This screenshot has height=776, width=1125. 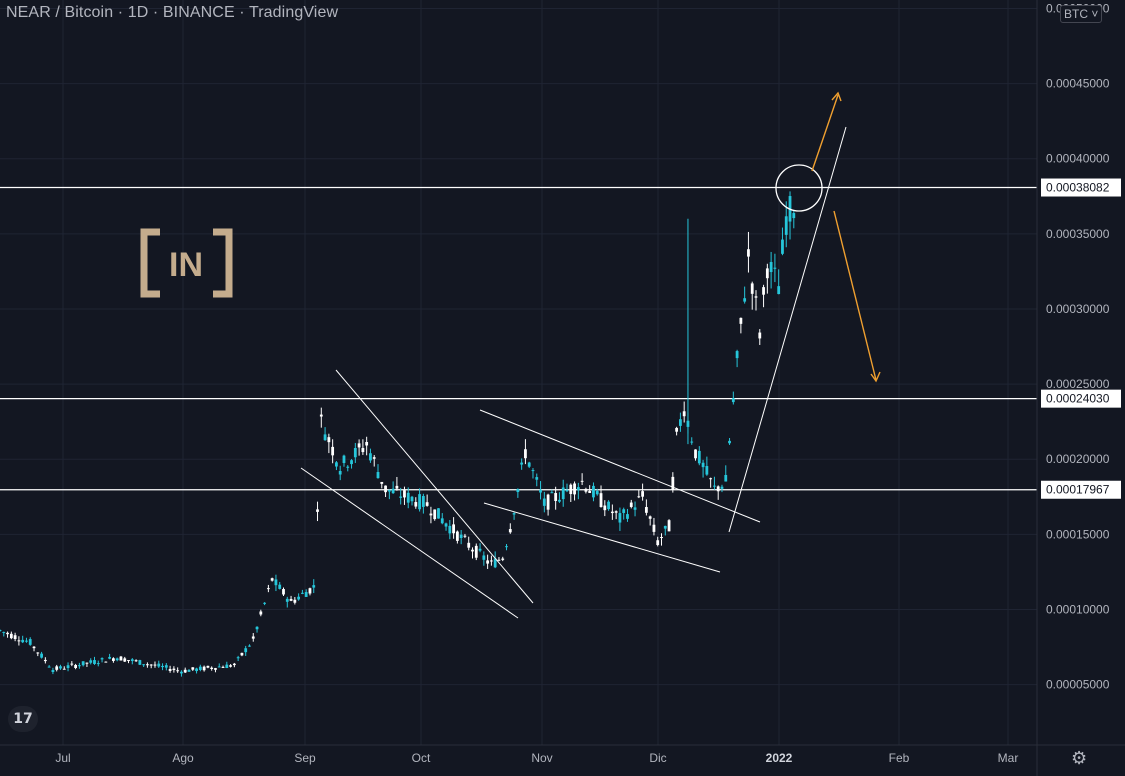 I want to click on x-tick-label: Nov, so click(x=541, y=758).